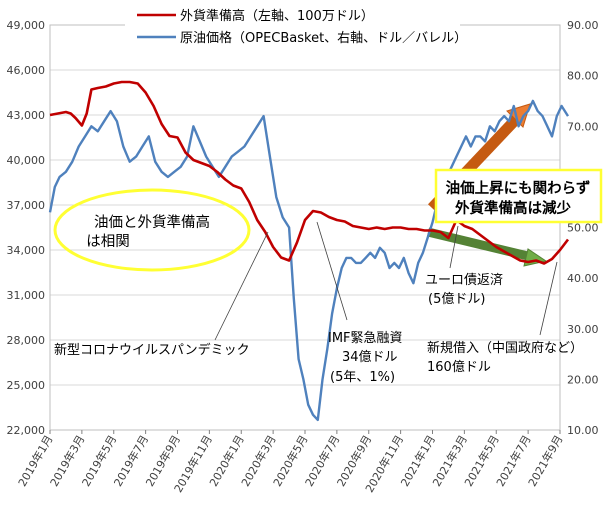  Describe the element at coordinates (454, 247) in the screenshot. I see `eurobond-leader-line` at that location.